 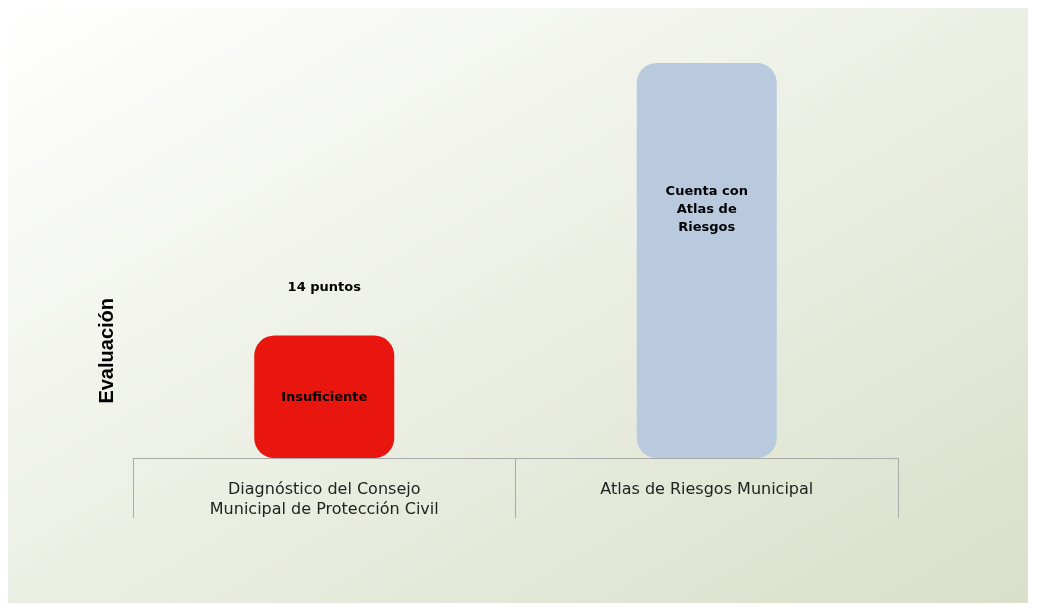 What do you see at coordinates (106, 350) in the screenshot?
I see `y-axis-title: Evaluación` at bounding box center [106, 350].